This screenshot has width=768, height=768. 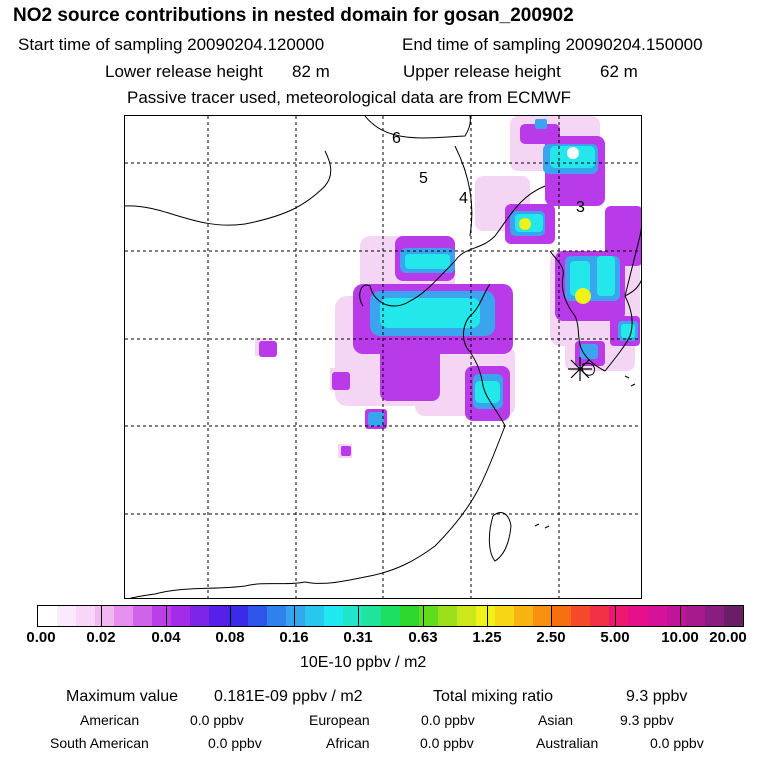 I want to click on south-american-label: South American, so click(x=99, y=743).